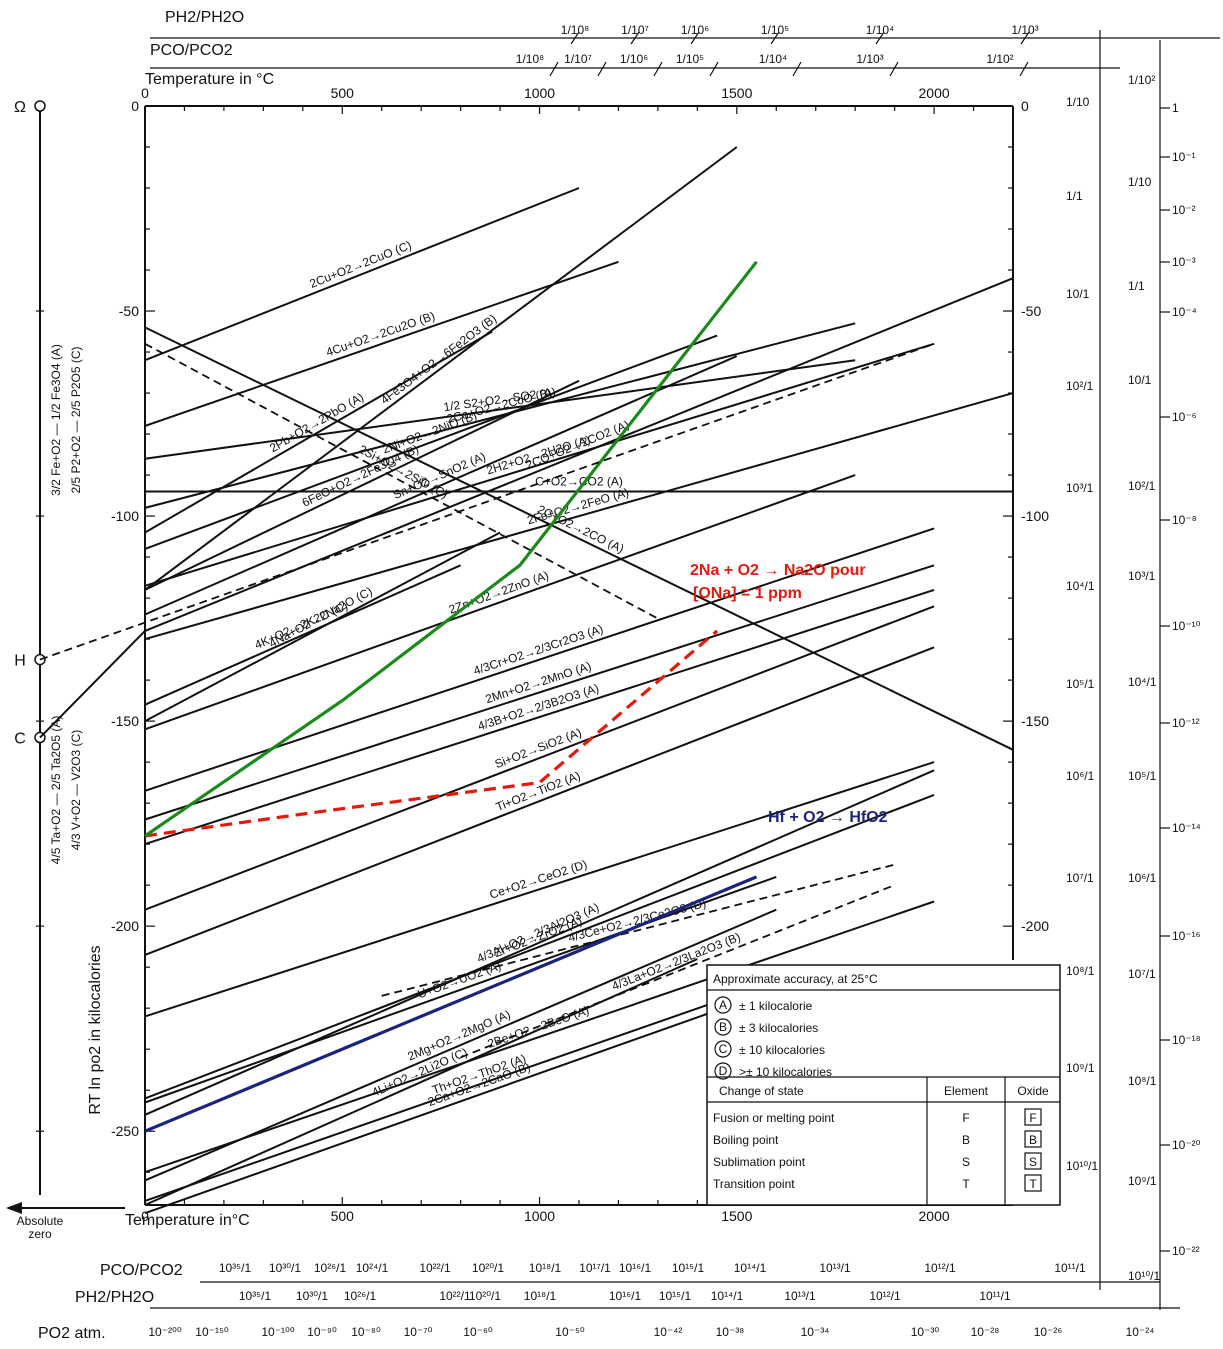  Describe the element at coordinates (828, 817) in the screenshot. I see `annotation-blue: Hf + O2 → HfO2` at that location.